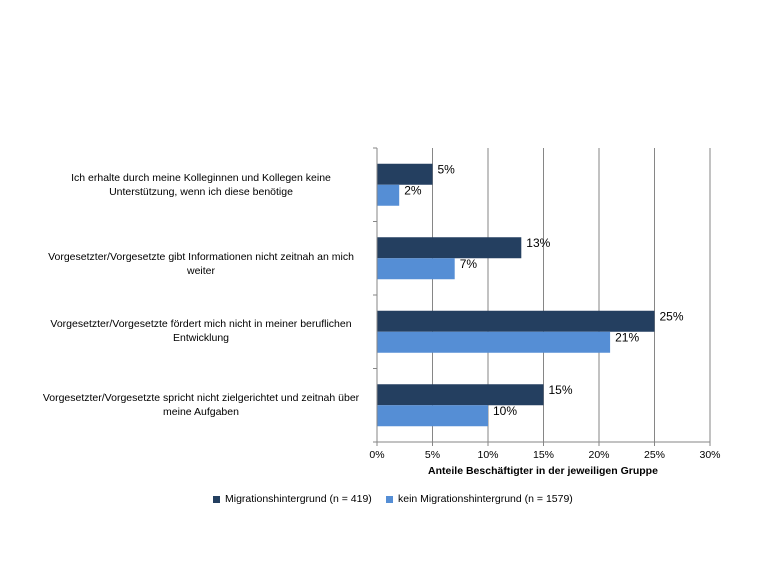 Image resolution: width=770 pixels, height=578 pixels. Describe the element at coordinates (598, 455) in the screenshot. I see `x-tick-label-4: 20%` at that location.